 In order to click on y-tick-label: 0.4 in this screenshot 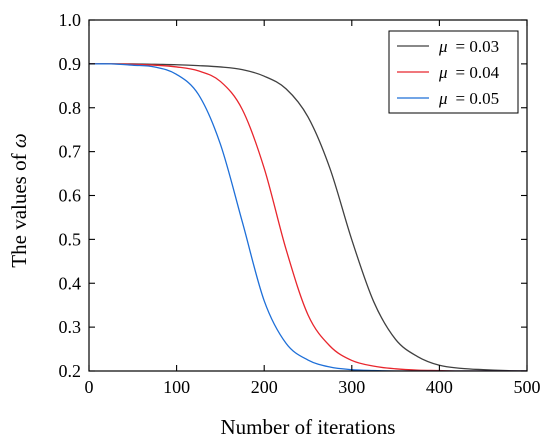, I will do `click(70, 283)`.